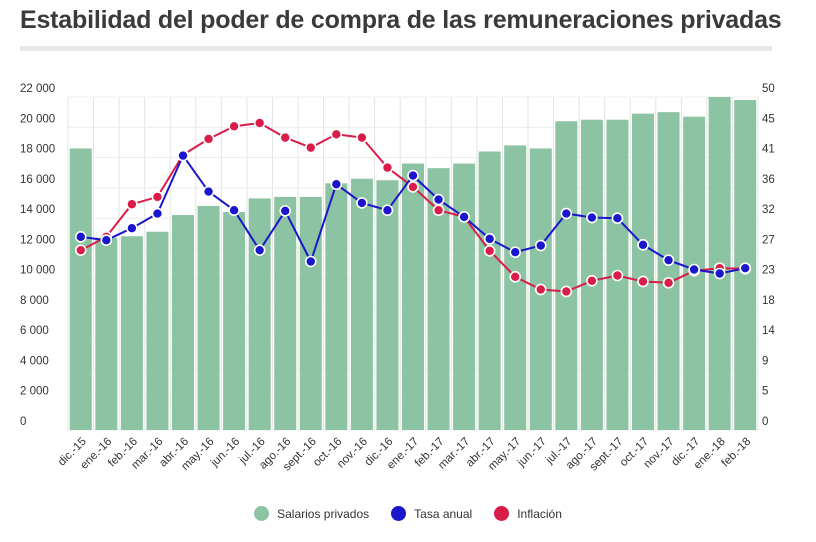  What do you see at coordinates (34, 301) in the screenshot?
I see `left-tick-label: 8 000` at bounding box center [34, 301].